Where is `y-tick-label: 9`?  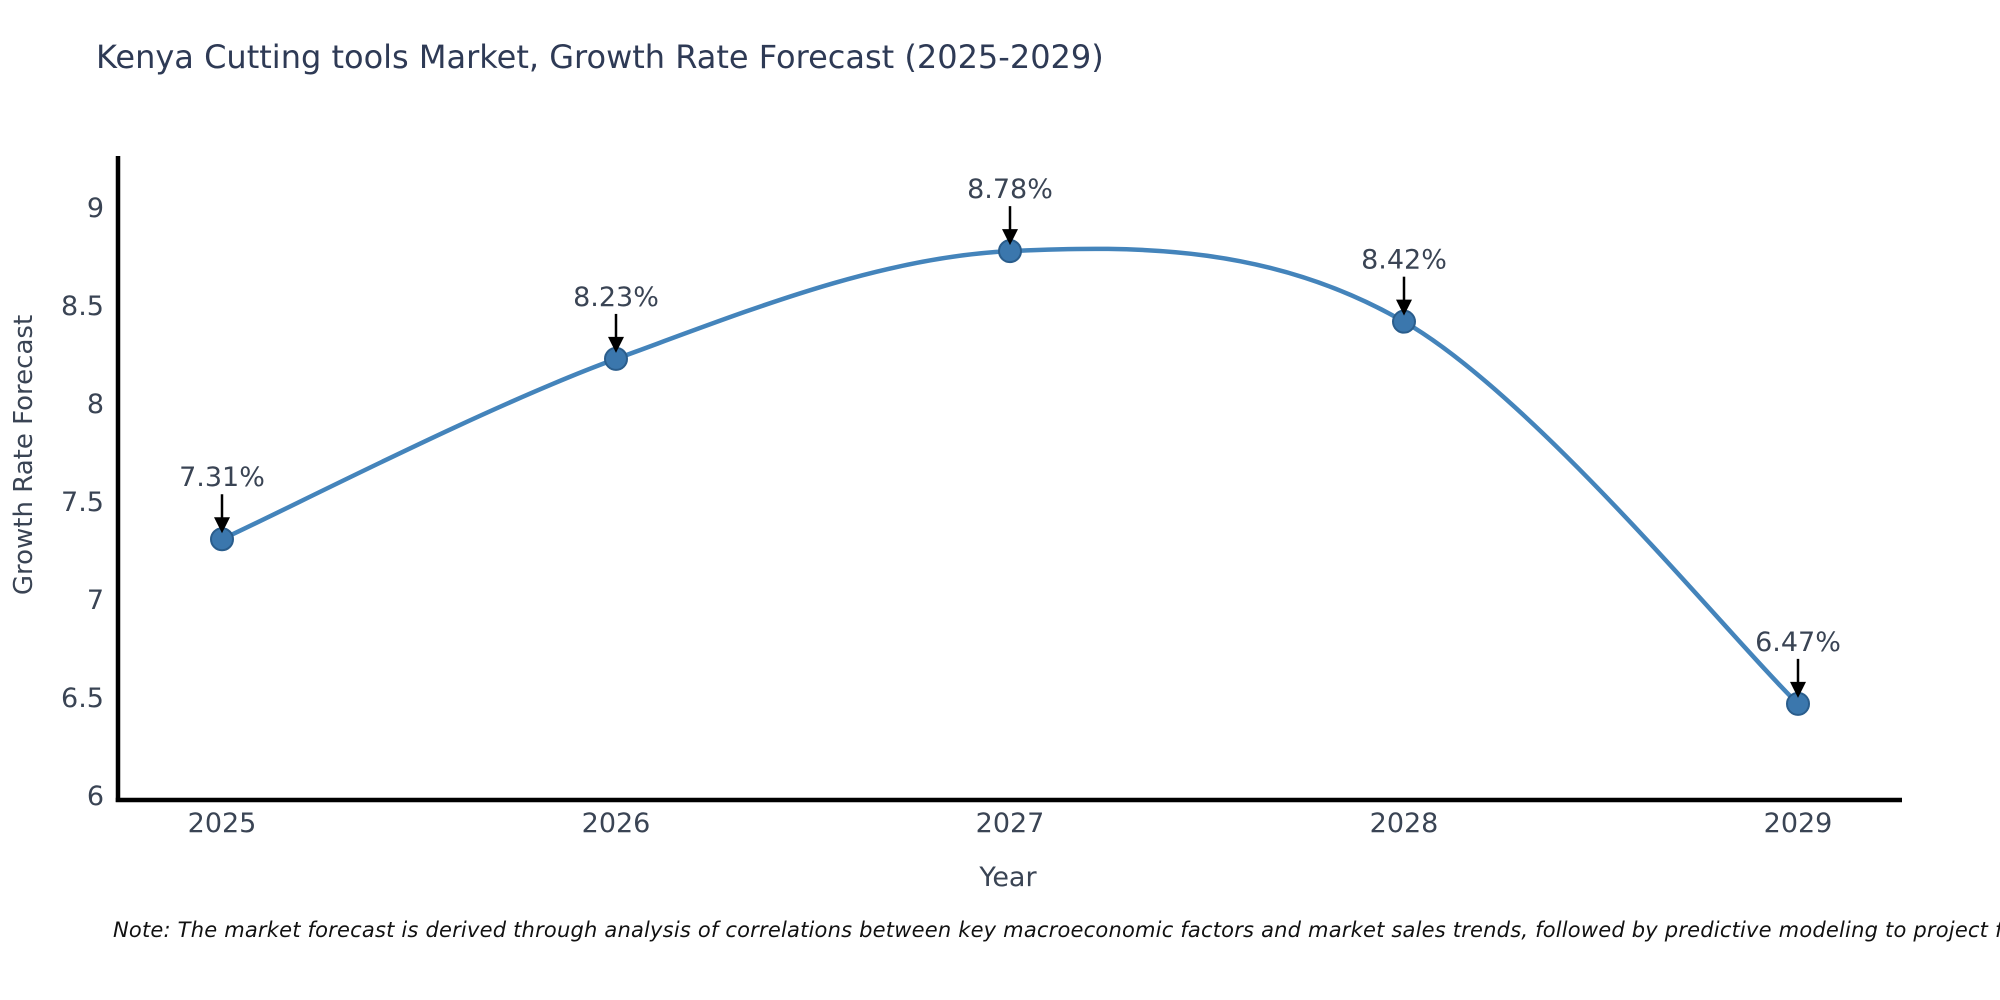
y-tick-label: 9 is located at coordinates (95, 208).